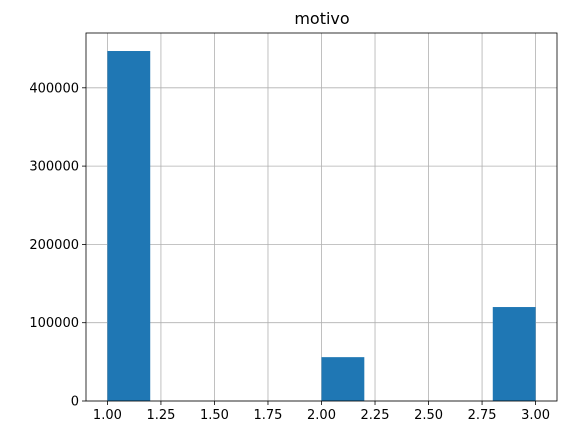 This screenshot has height=435, width=578. What do you see at coordinates (54, 88) in the screenshot?
I see `y-tick-label-4: 400000` at bounding box center [54, 88].